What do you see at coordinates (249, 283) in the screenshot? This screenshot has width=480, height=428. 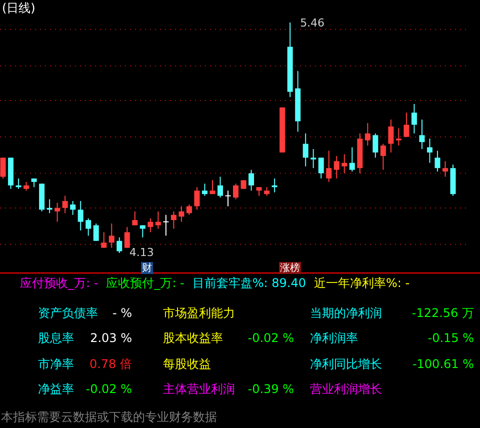 I see `text: 目前套牢盘%: 89.40` at bounding box center [249, 283].